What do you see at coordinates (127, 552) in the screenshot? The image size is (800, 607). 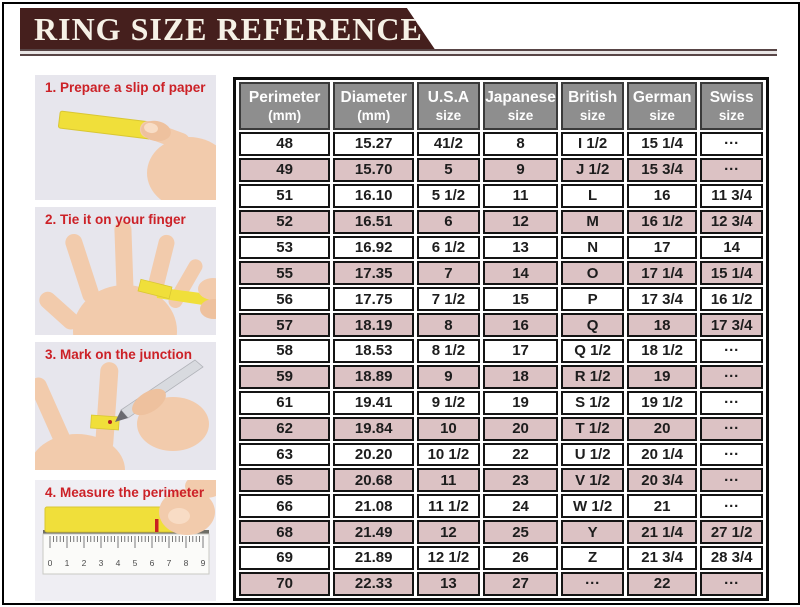 I see `ruler-numbers: 0 1 2 3 4 5 6 7 8 9` at bounding box center [127, 552].